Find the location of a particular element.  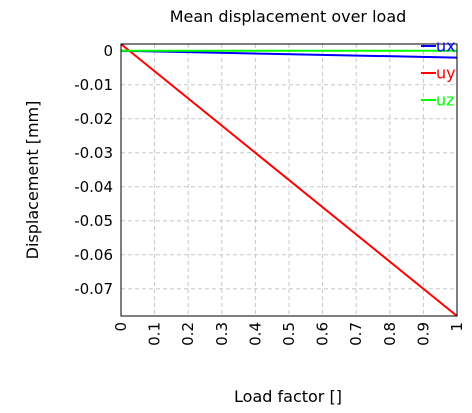

legend-label-uy: uy is located at coordinates (446, 73).